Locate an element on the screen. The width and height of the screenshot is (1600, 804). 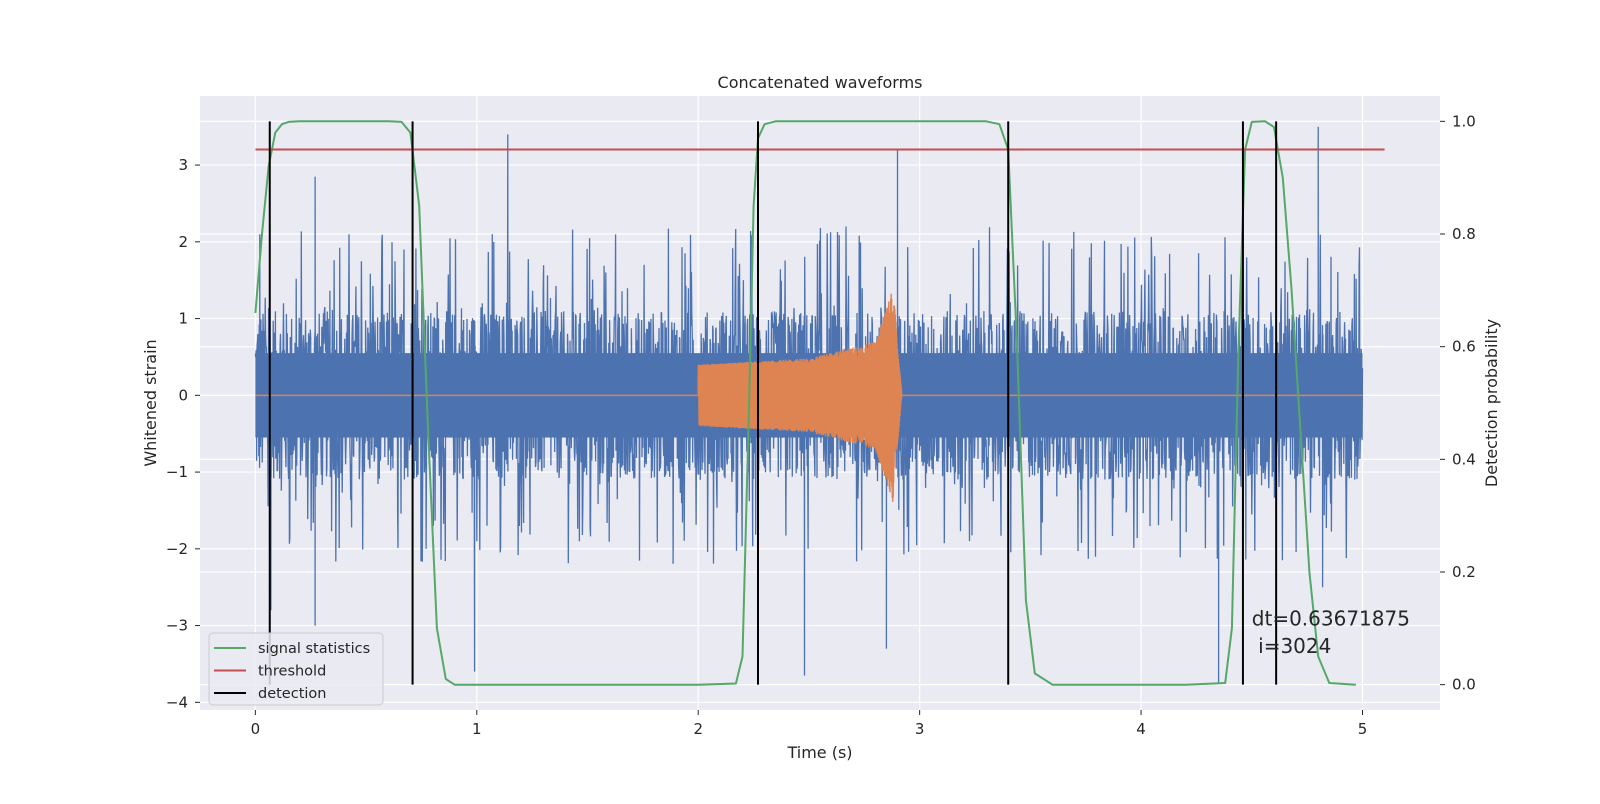
y-right-tick-label: 0.8 is located at coordinates (1464, 234).